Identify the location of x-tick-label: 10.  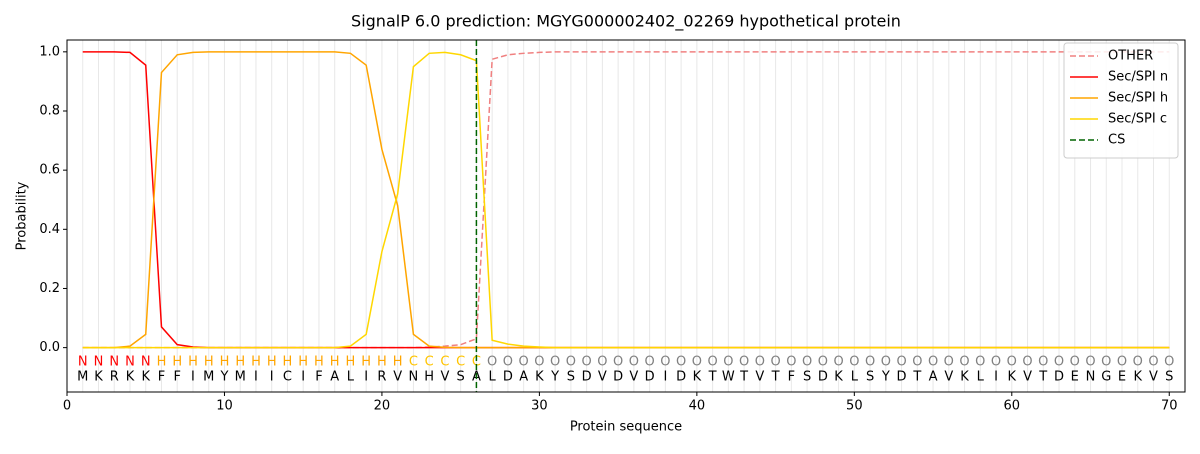
(224, 406).